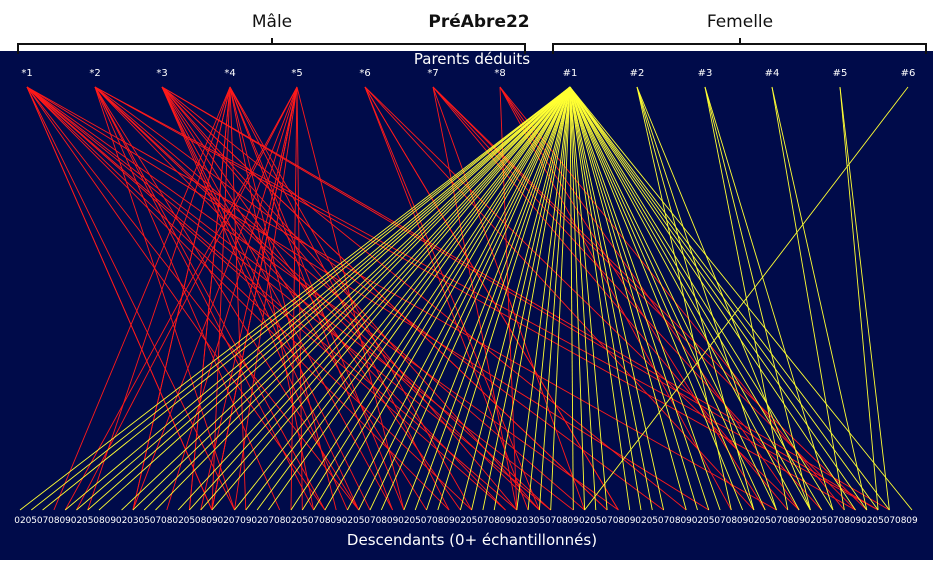 This screenshot has width=933, height=565. What do you see at coordinates (472, 59) in the screenshot?
I see `parents-axis-title: Parents déduits` at bounding box center [472, 59].